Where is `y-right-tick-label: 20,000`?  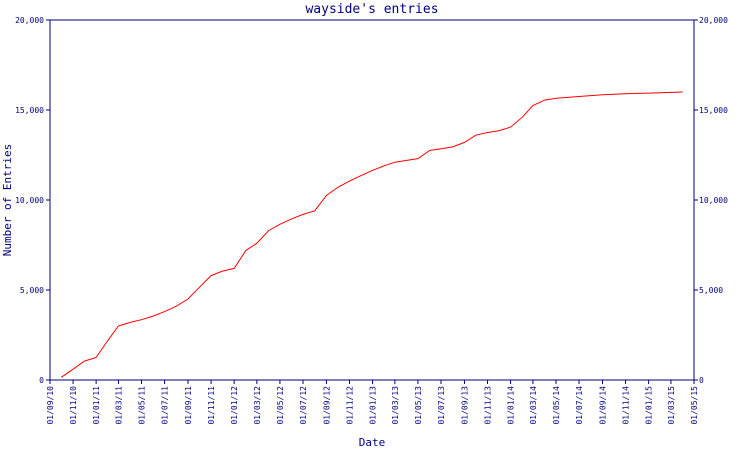 y-right-tick-label: 20,000 is located at coordinates (713, 20).